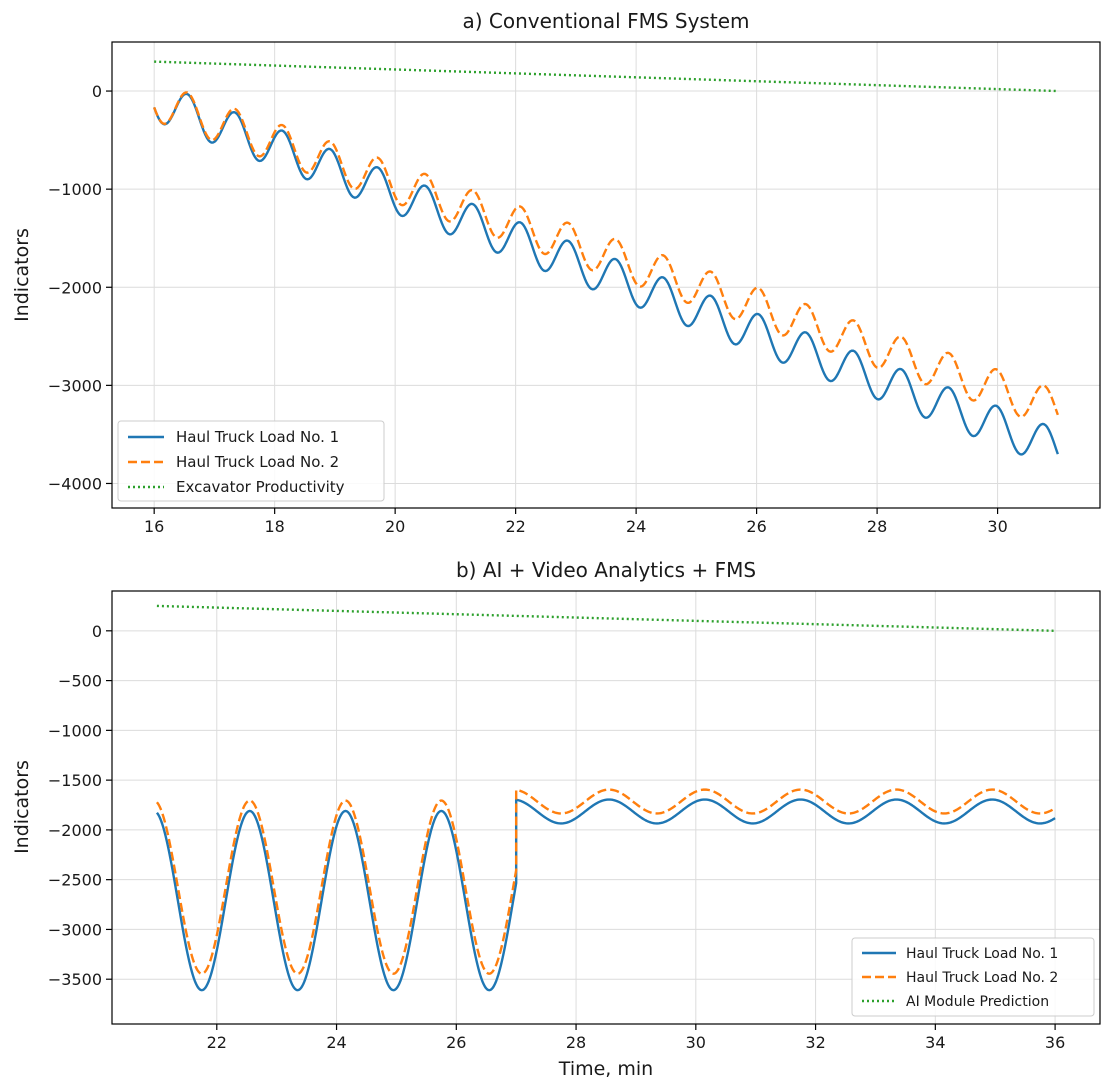 This screenshot has height=1082, width=1101. What do you see at coordinates (605, 1069) in the screenshot?
I see `panel-b-xlabel: Time, min` at bounding box center [605, 1069].